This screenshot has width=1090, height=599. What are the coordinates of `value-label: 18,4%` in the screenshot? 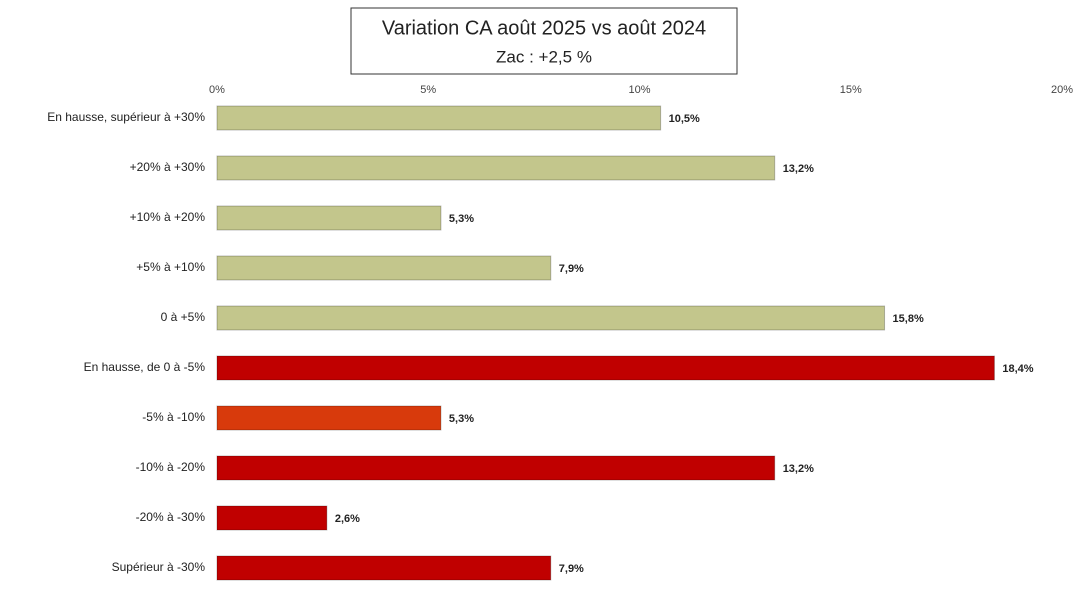 It's located at (1017, 369).